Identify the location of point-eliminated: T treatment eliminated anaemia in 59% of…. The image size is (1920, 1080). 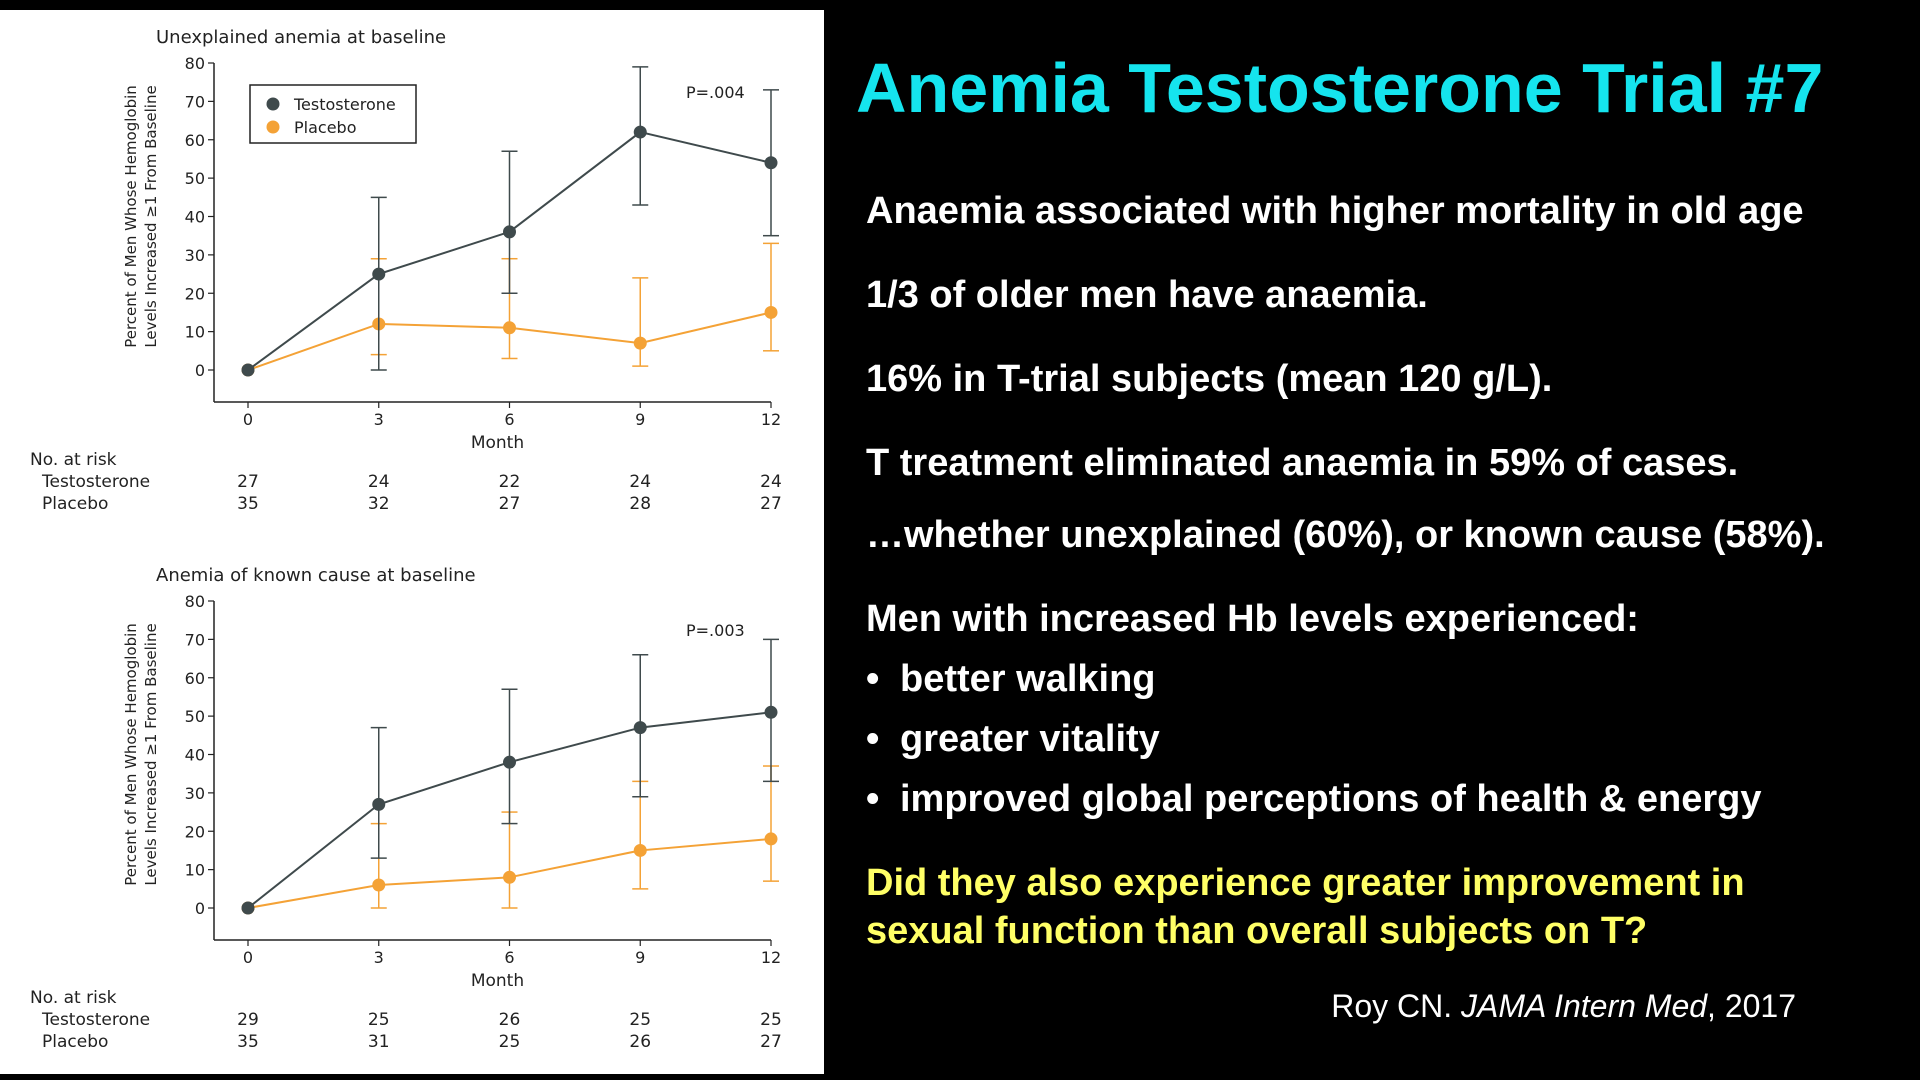
(1302, 463).